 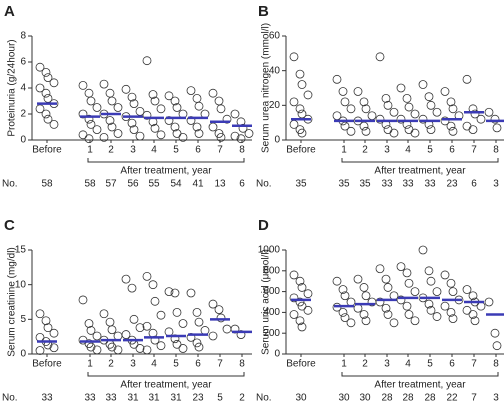 I want to click on y-tick-label: 40, so click(x=275, y=70).